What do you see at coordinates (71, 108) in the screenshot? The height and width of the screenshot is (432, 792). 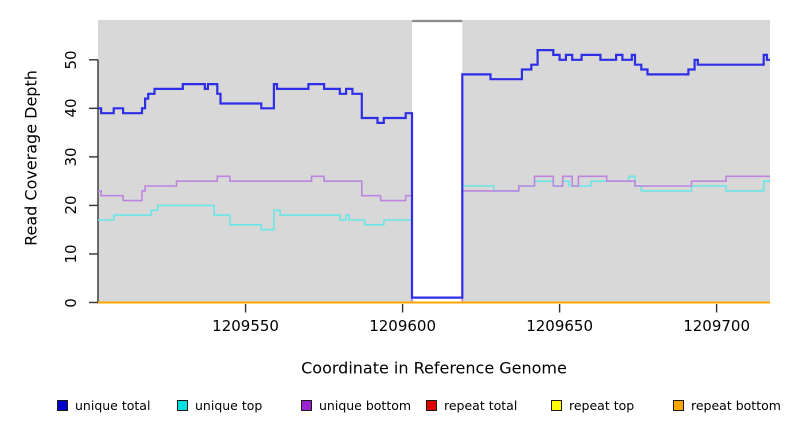 I see `y-tick-label: 40` at bounding box center [71, 108].